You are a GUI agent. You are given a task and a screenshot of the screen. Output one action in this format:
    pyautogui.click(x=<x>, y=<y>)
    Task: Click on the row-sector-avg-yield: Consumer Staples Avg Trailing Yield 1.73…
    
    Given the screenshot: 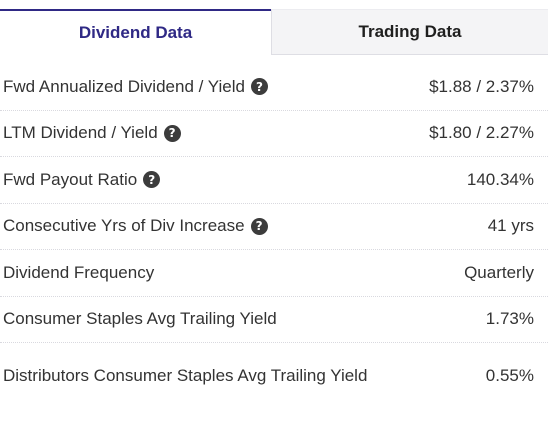 What is the action you would take?
    pyautogui.click(x=274, y=320)
    